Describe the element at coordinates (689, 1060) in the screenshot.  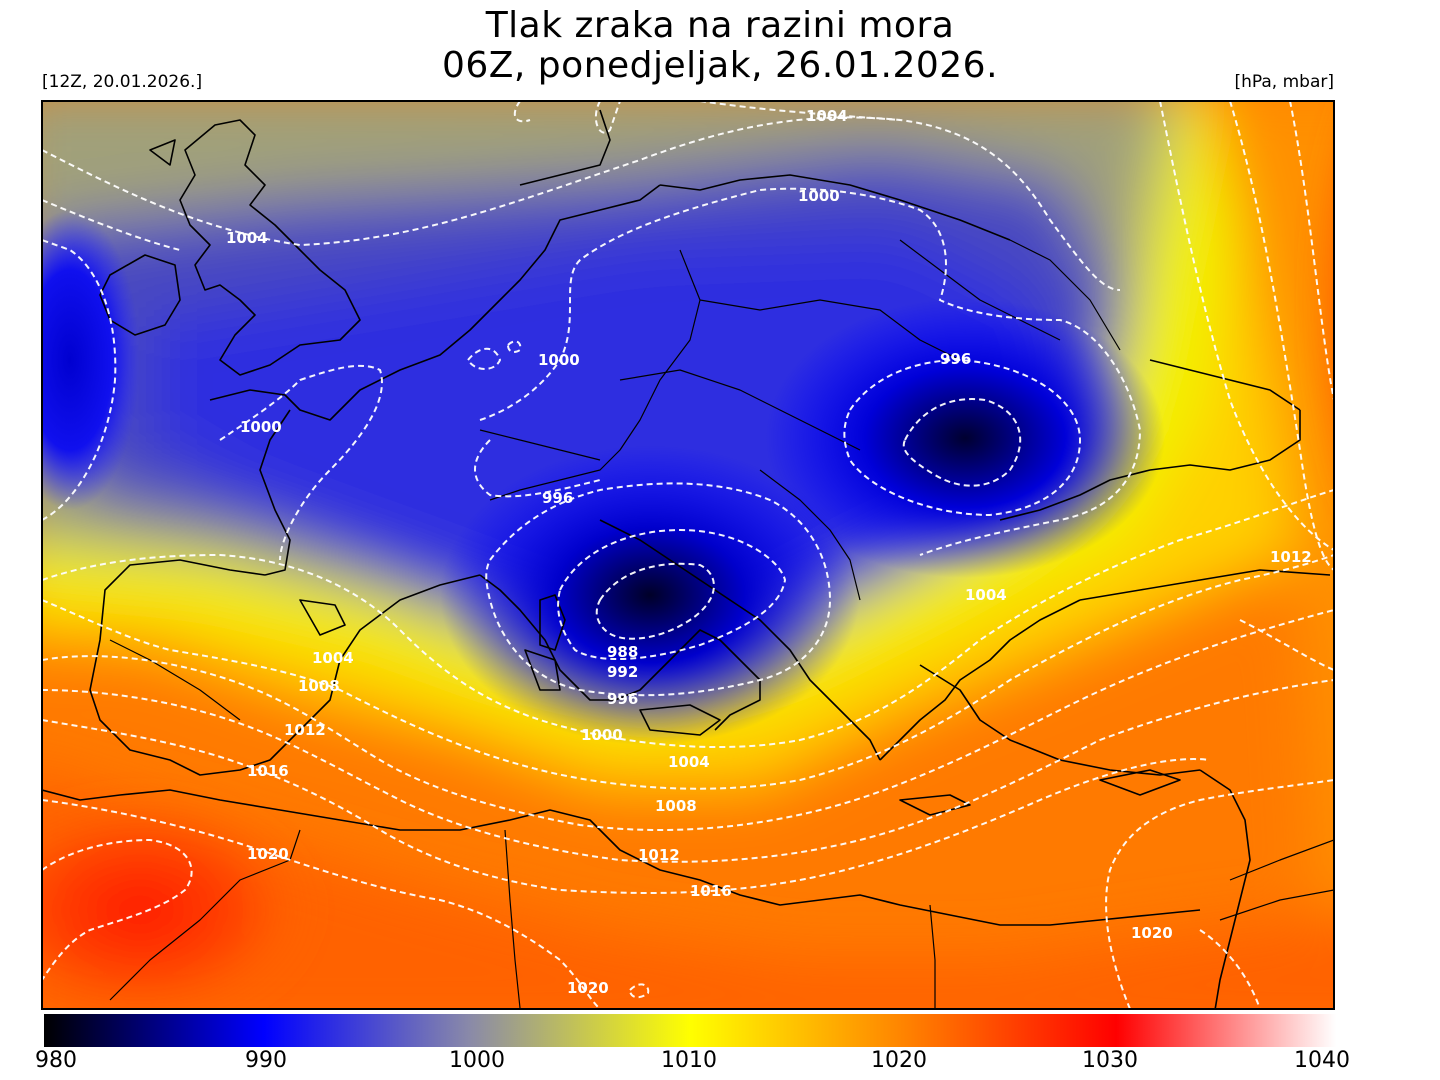
I see `colorbar-tick: 1010` at that location.